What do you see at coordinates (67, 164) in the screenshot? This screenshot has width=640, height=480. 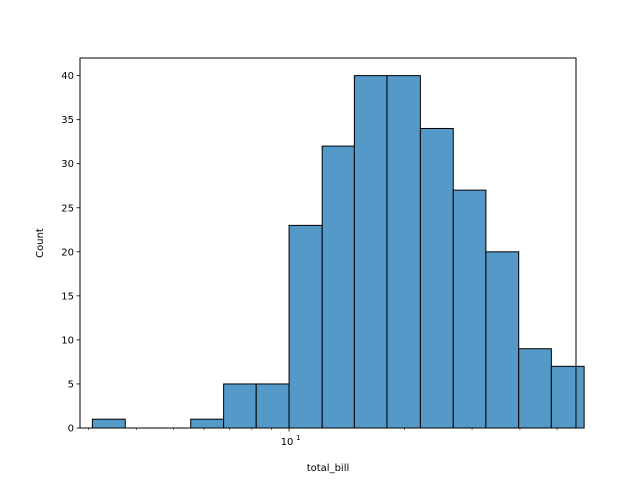 I see `y-tick-label: 30` at bounding box center [67, 164].